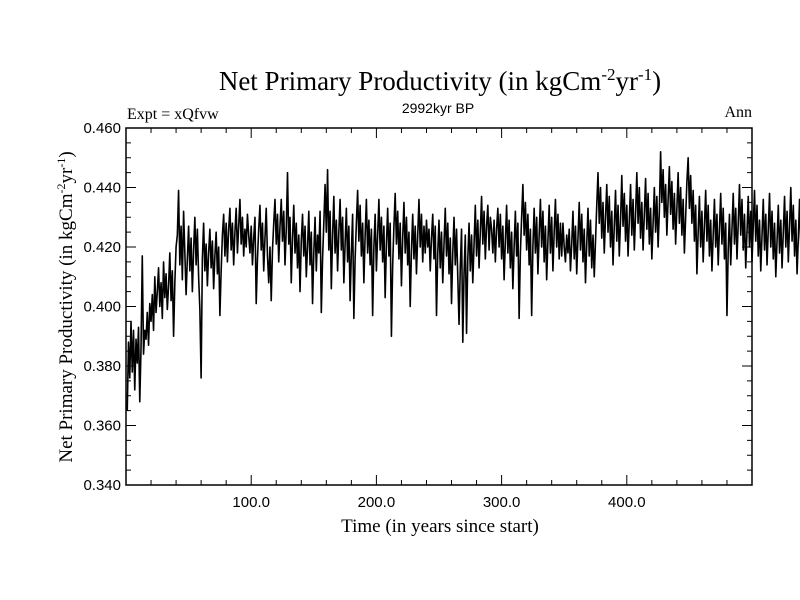  What do you see at coordinates (173, 114) in the screenshot?
I see `subtitle-expt: Expt = xQfvw` at bounding box center [173, 114].